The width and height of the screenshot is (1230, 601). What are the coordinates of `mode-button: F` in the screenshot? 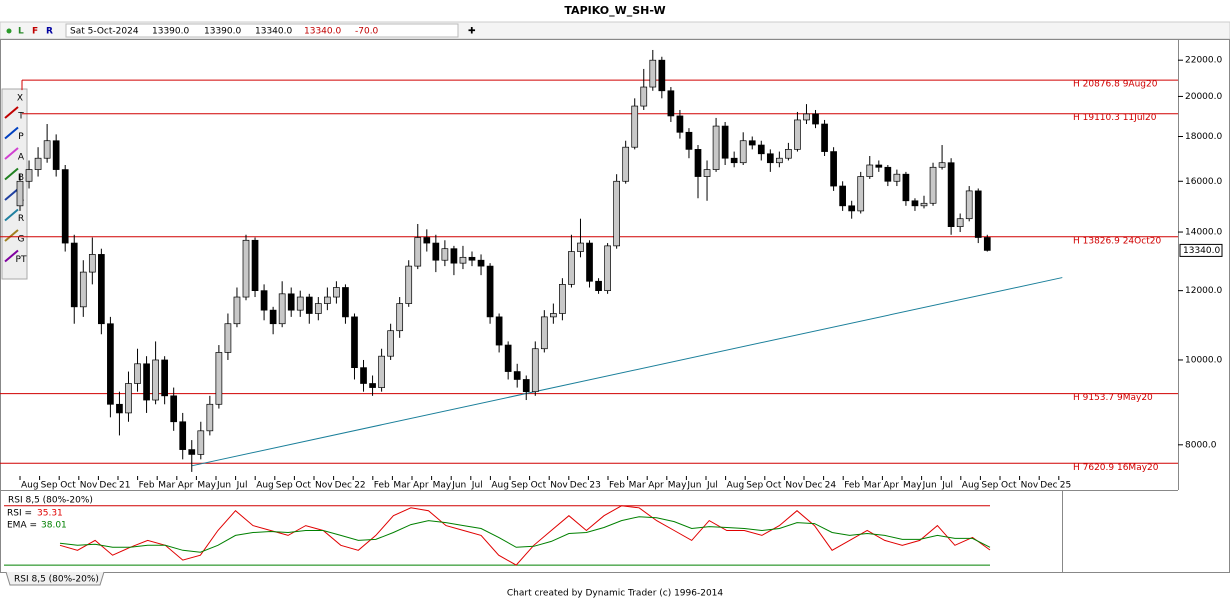 It's located at (35, 32).